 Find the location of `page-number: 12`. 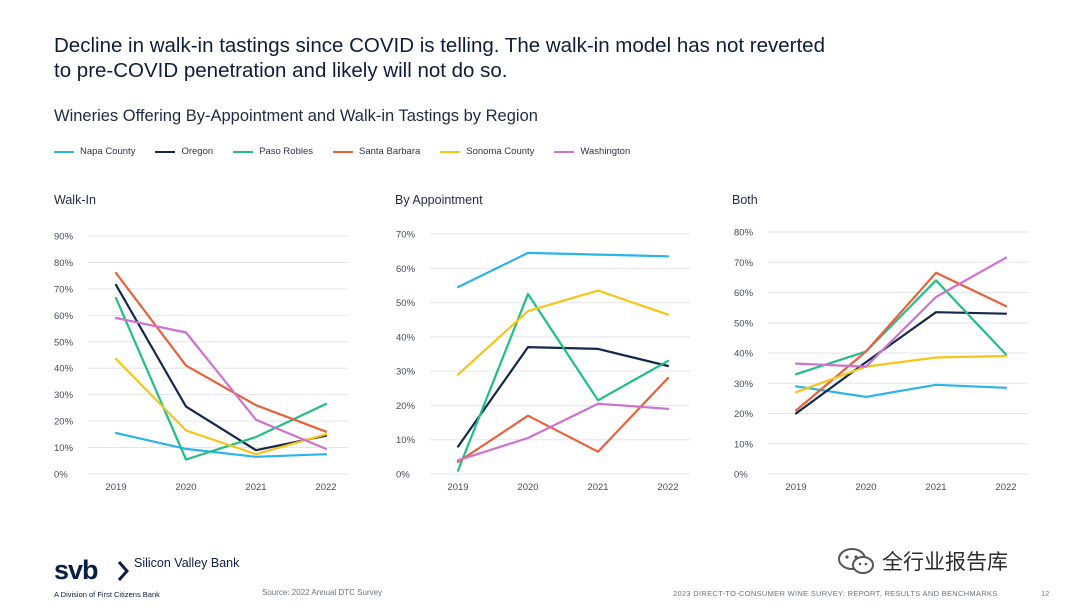

page-number: 12 is located at coordinates (1045, 593).